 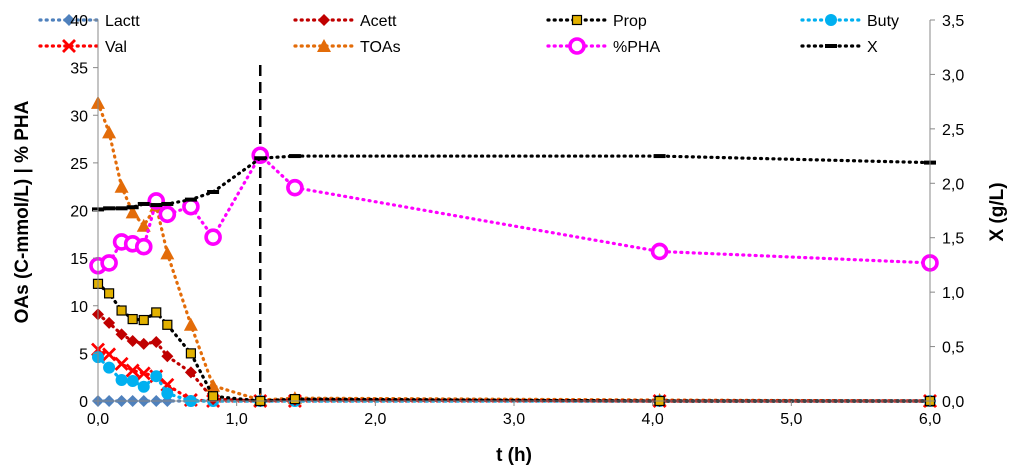 What do you see at coordinates (83, 354) in the screenshot?
I see `y-left-tick-label: 5` at bounding box center [83, 354].